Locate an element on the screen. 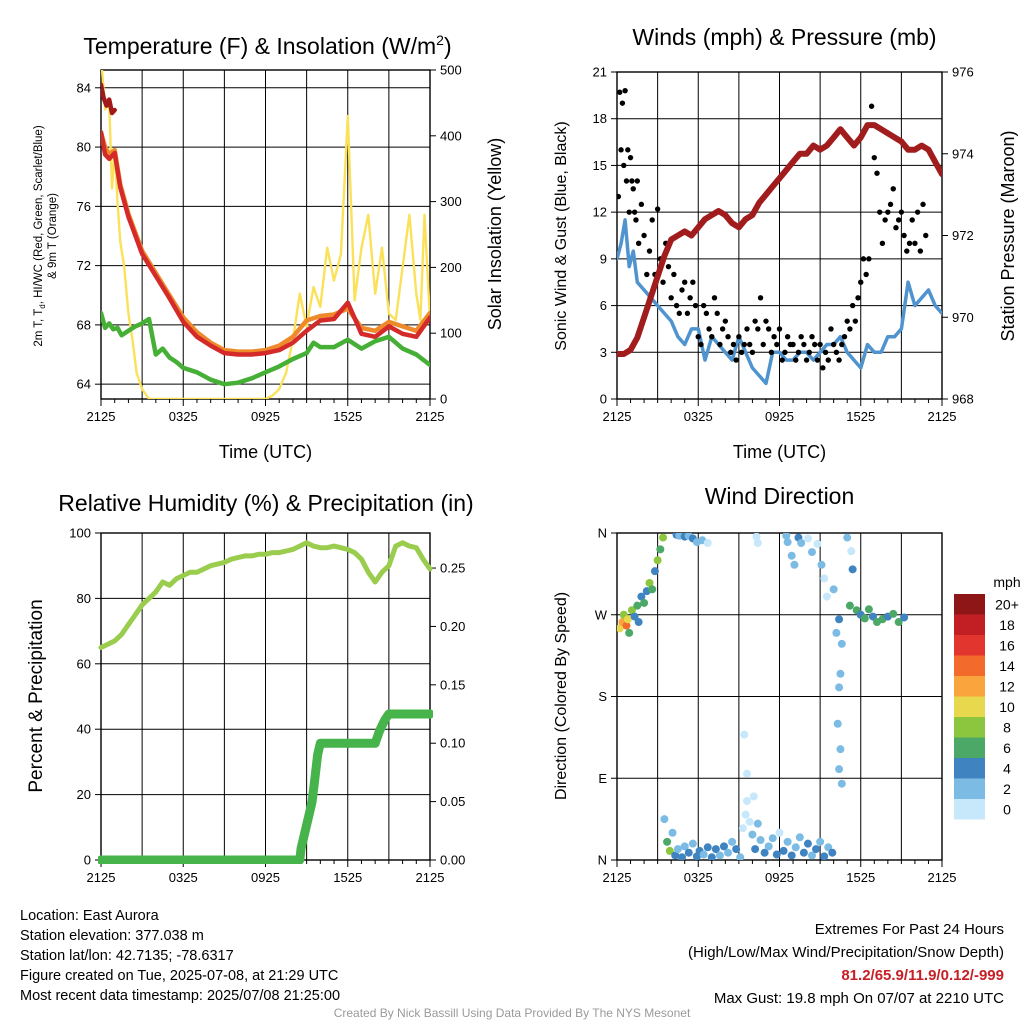 The width and height of the screenshot is (1024, 1024). y2-tick-label: 976 is located at coordinates (963, 72).